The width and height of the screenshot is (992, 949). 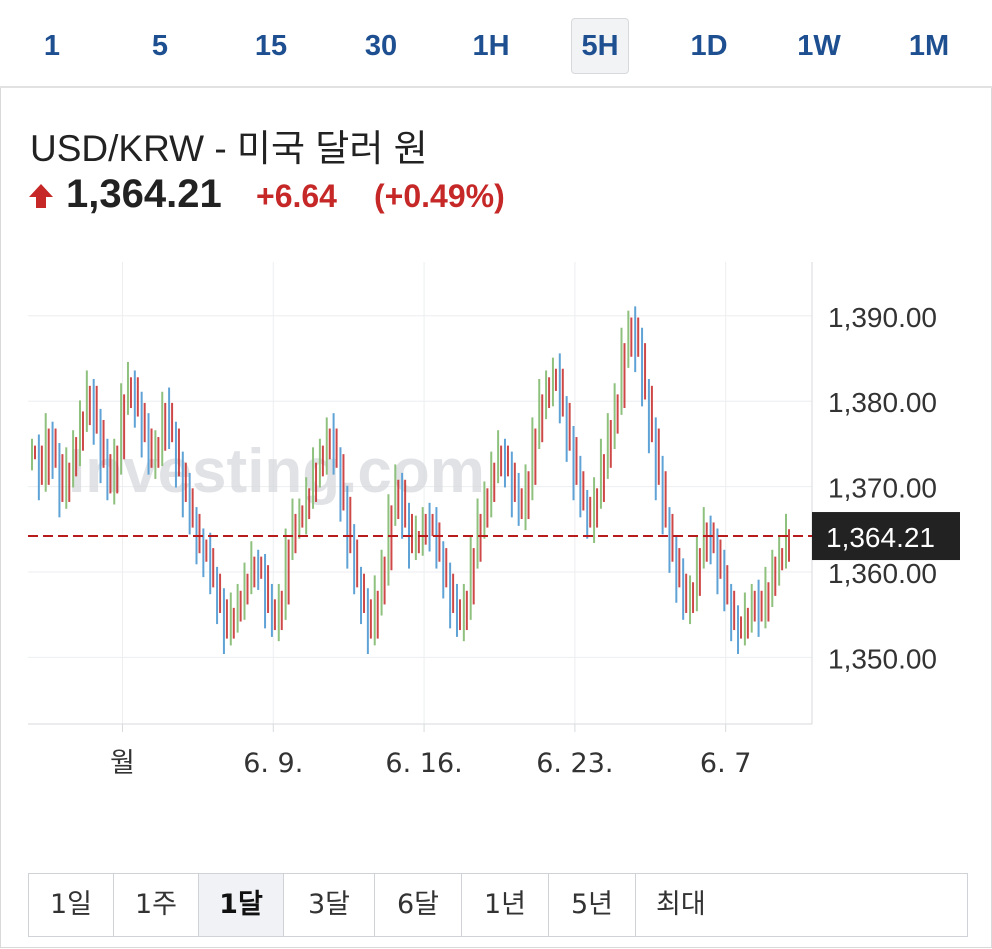 I want to click on range-selector: 1일 1주 1달 3달 6달 1년 5년 최대, so click(x=498, y=905).